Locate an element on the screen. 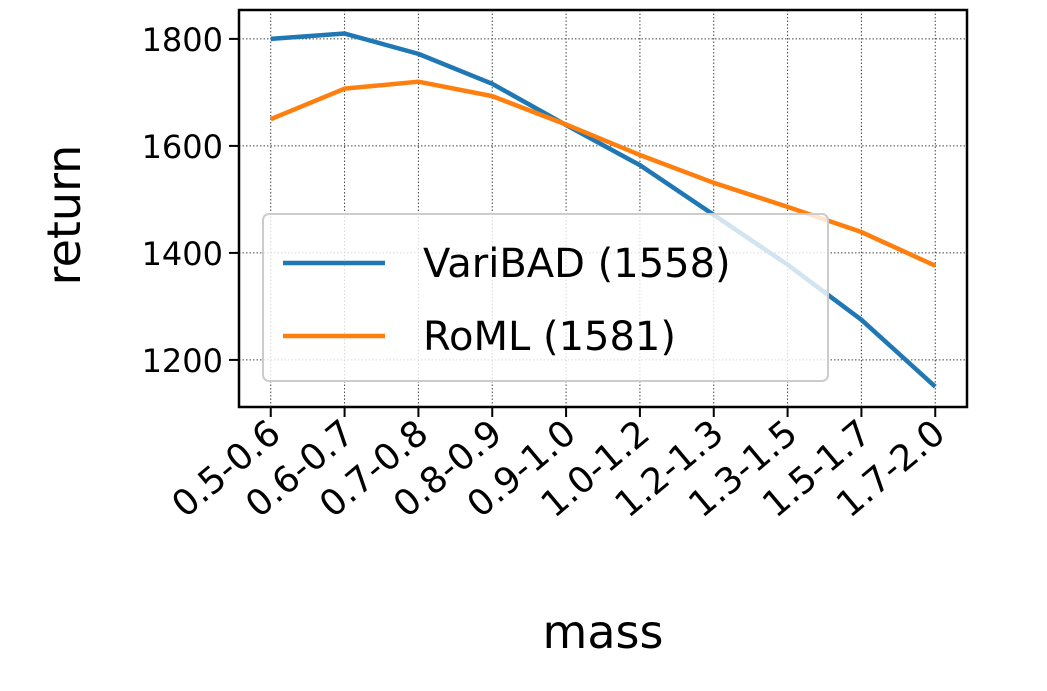 Image resolution: width=1047 pixels, height=691 pixels. y-axis-label: return is located at coordinates (64, 215).